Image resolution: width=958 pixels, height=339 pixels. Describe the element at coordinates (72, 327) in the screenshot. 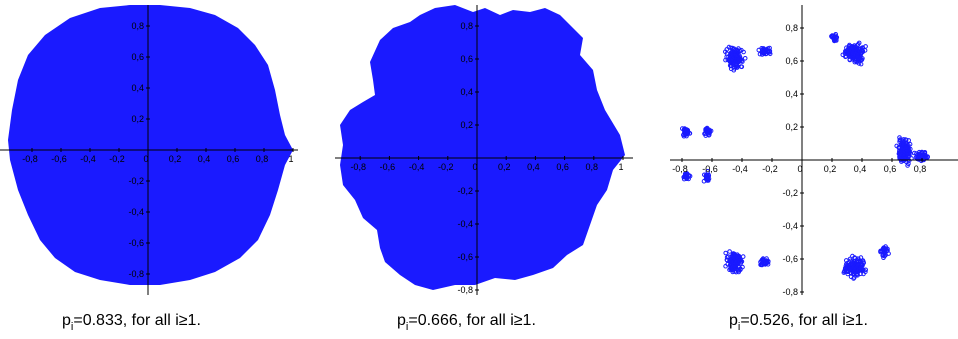

I see `caption-1-subscript: i` at that location.